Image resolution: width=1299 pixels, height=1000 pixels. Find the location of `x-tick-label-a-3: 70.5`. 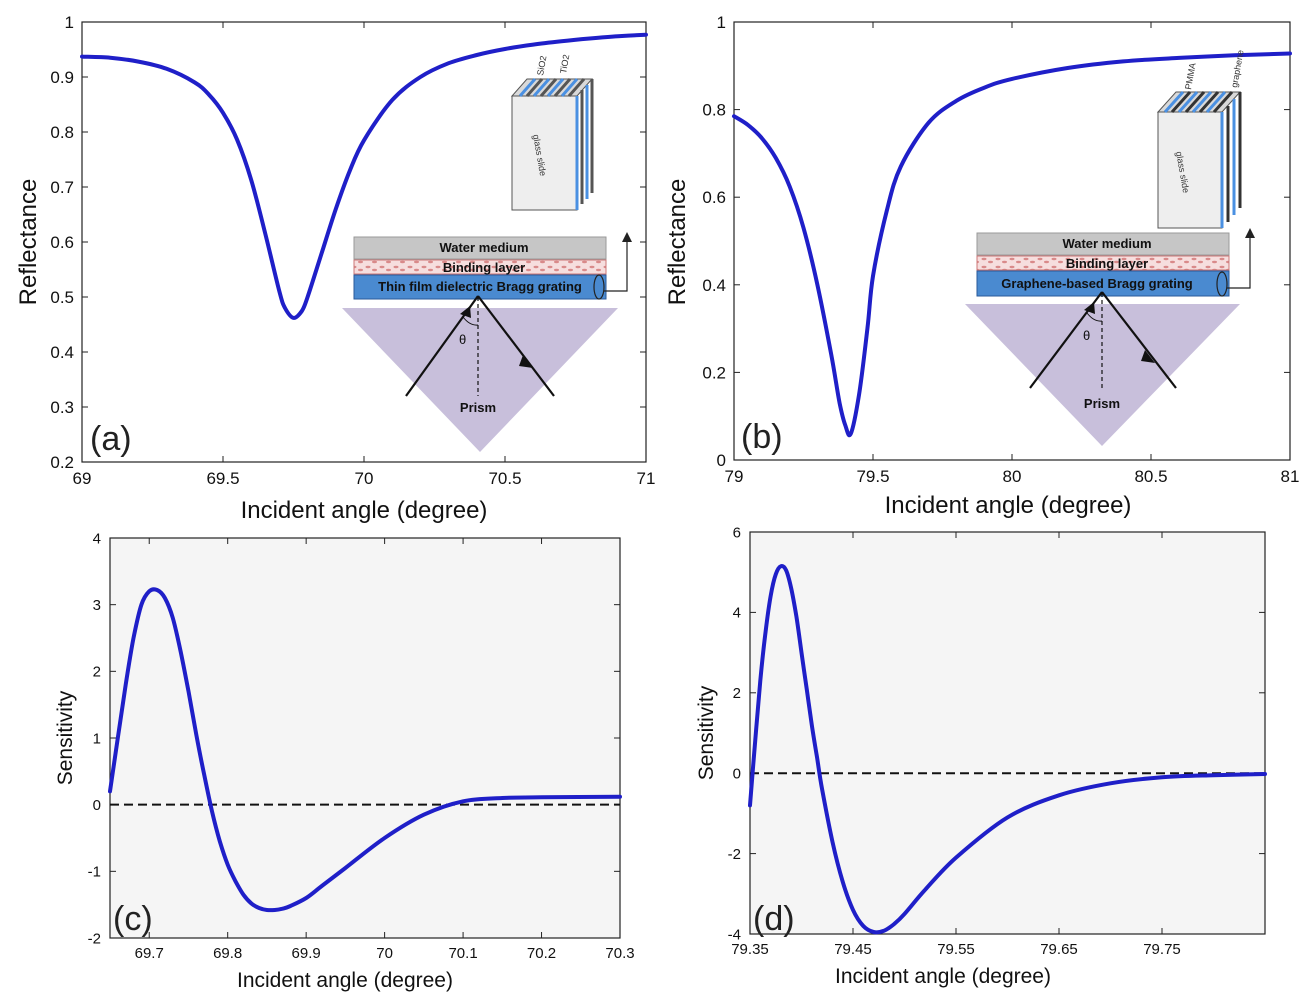

x-tick-label-a-3: 70.5 is located at coordinates (504, 478).